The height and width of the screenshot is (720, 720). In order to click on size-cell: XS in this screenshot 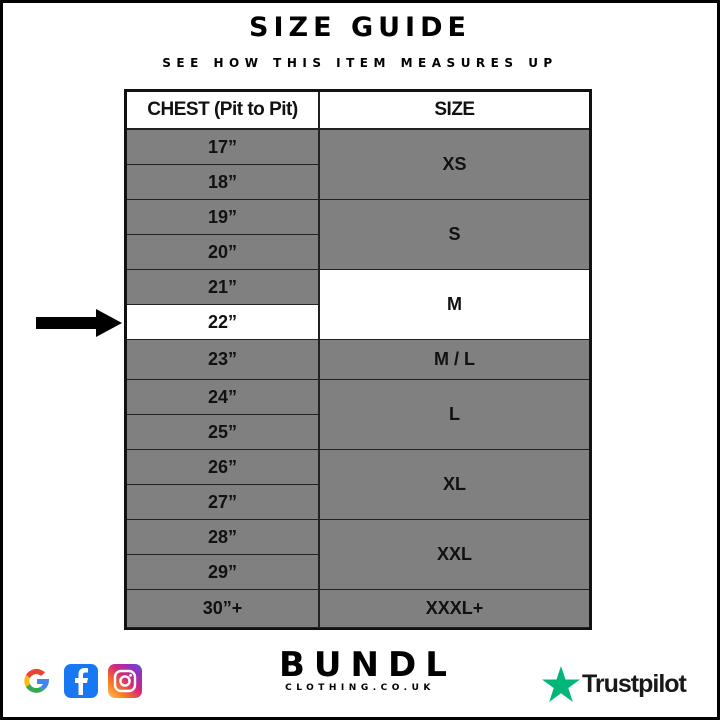, I will do `click(454, 165)`.